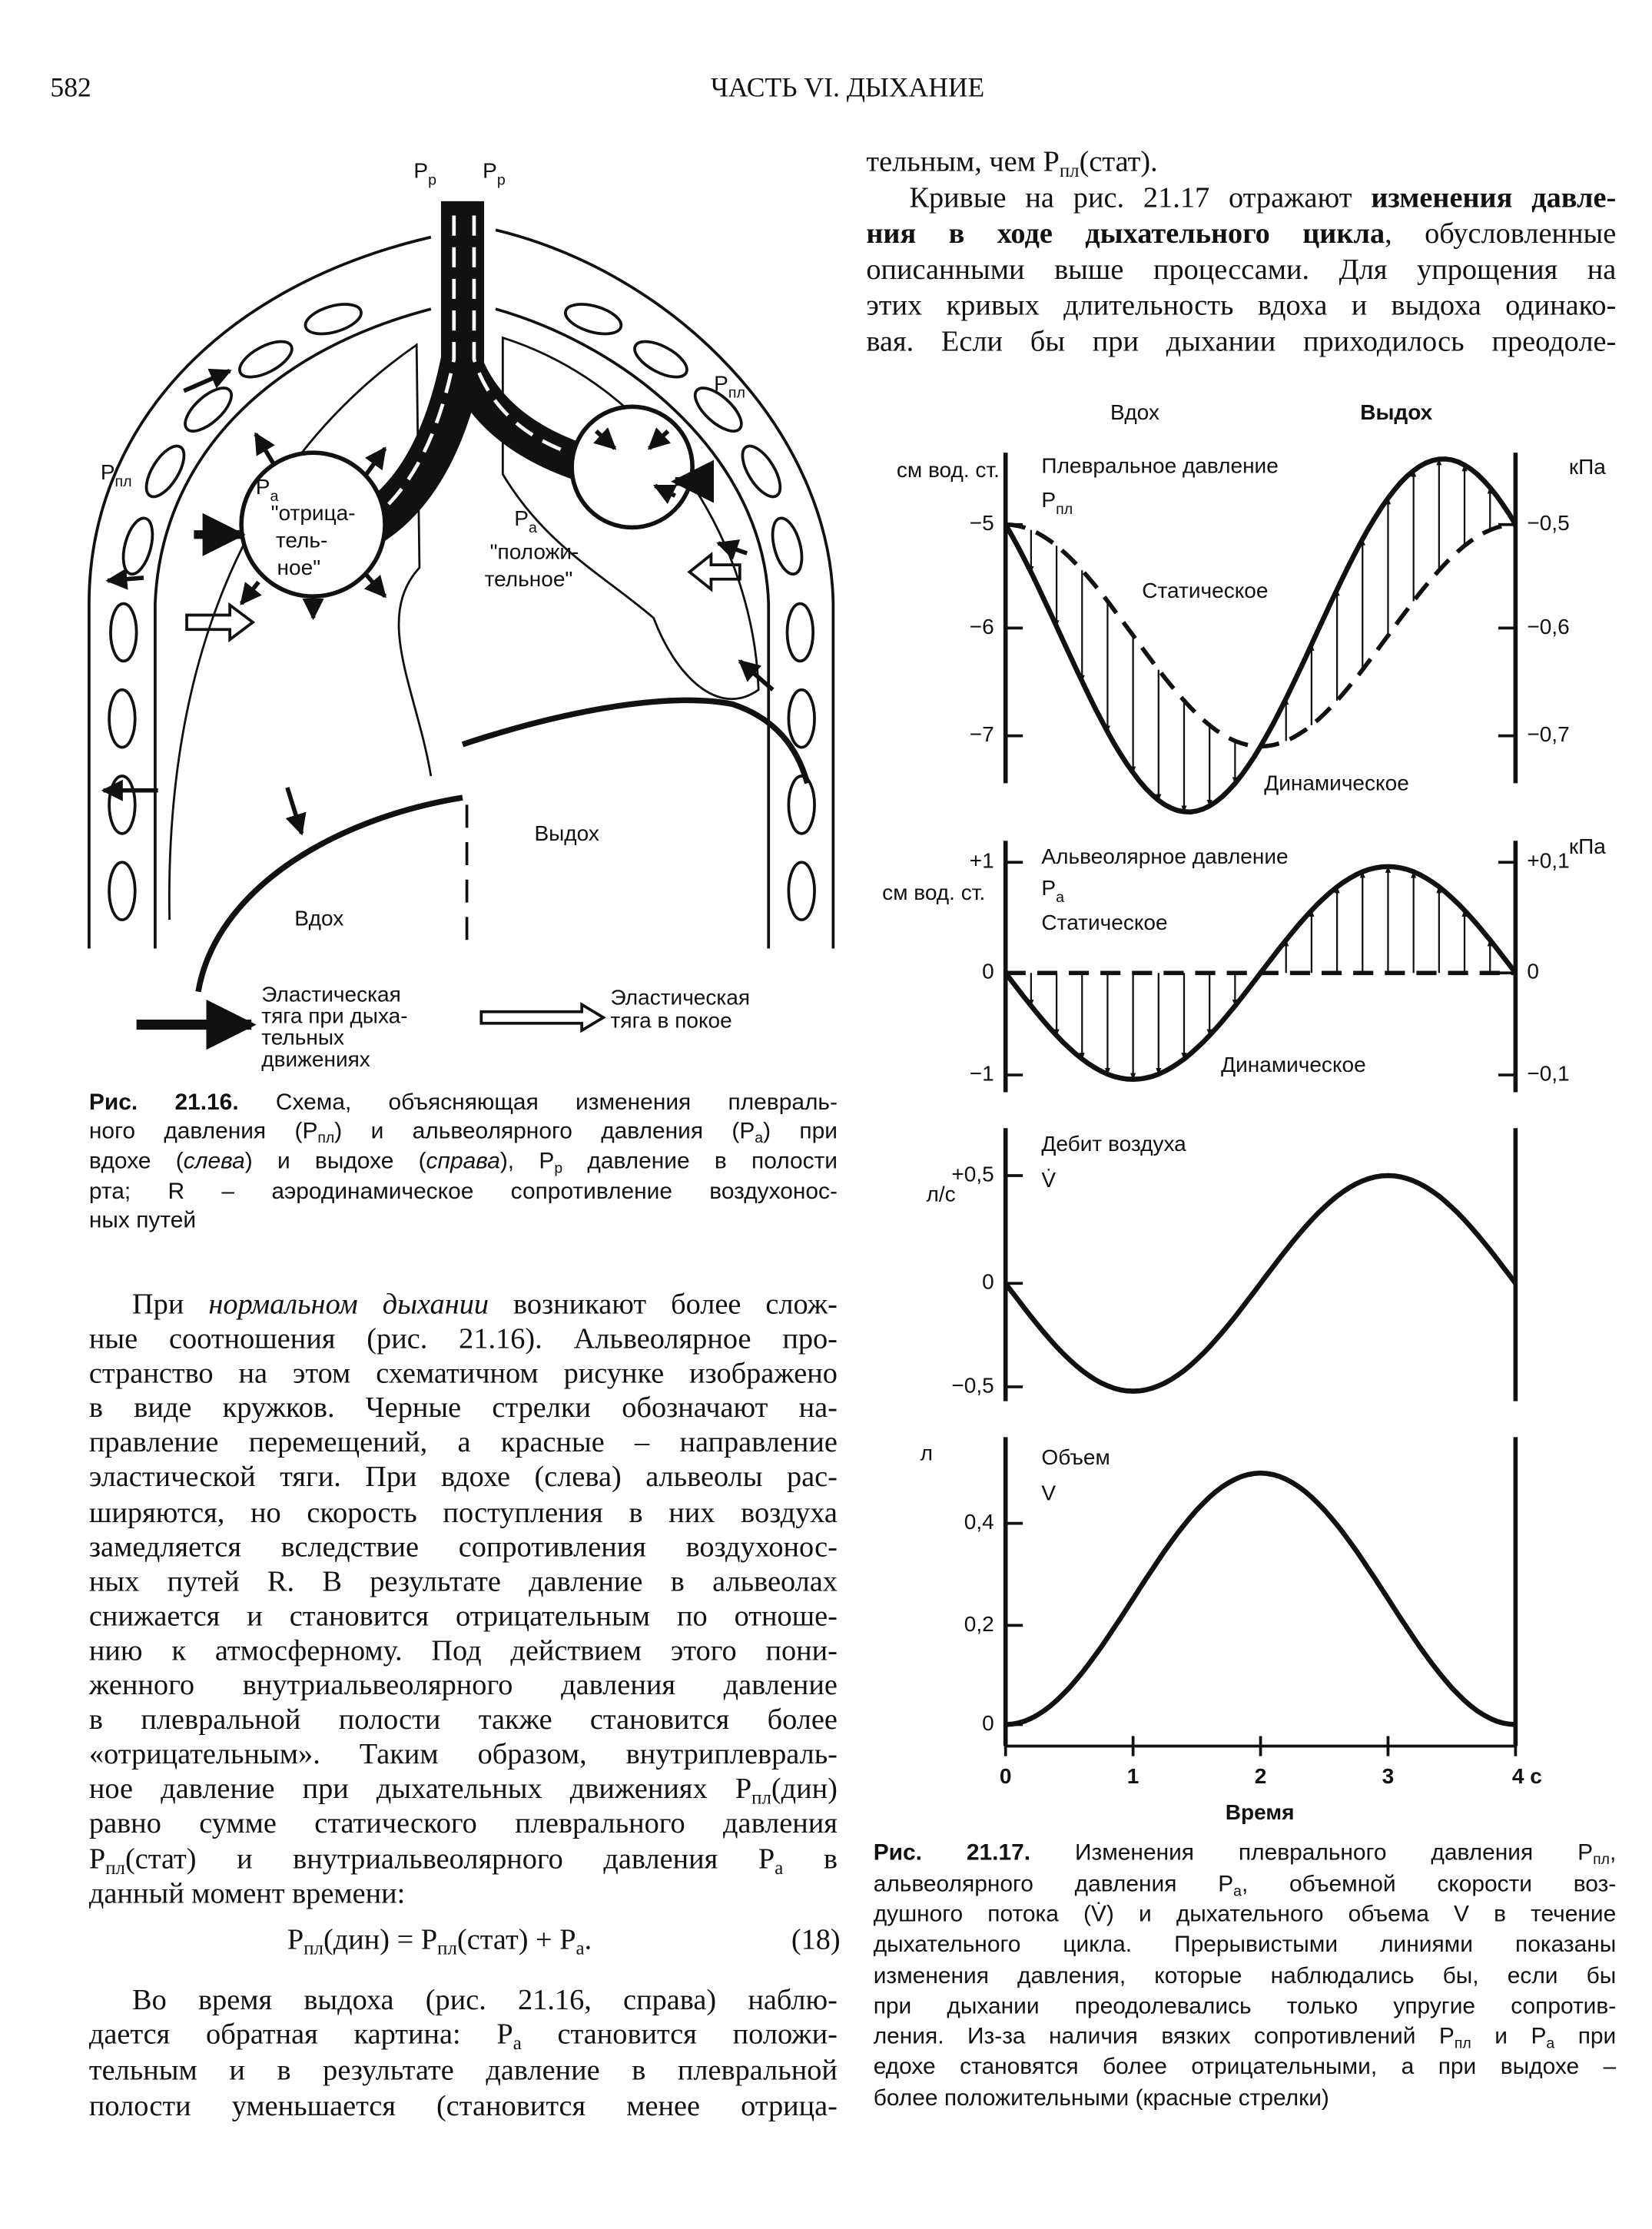  What do you see at coordinates (1118, 161) in the screenshot?
I see `text-run: (стат).` at bounding box center [1118, 161].